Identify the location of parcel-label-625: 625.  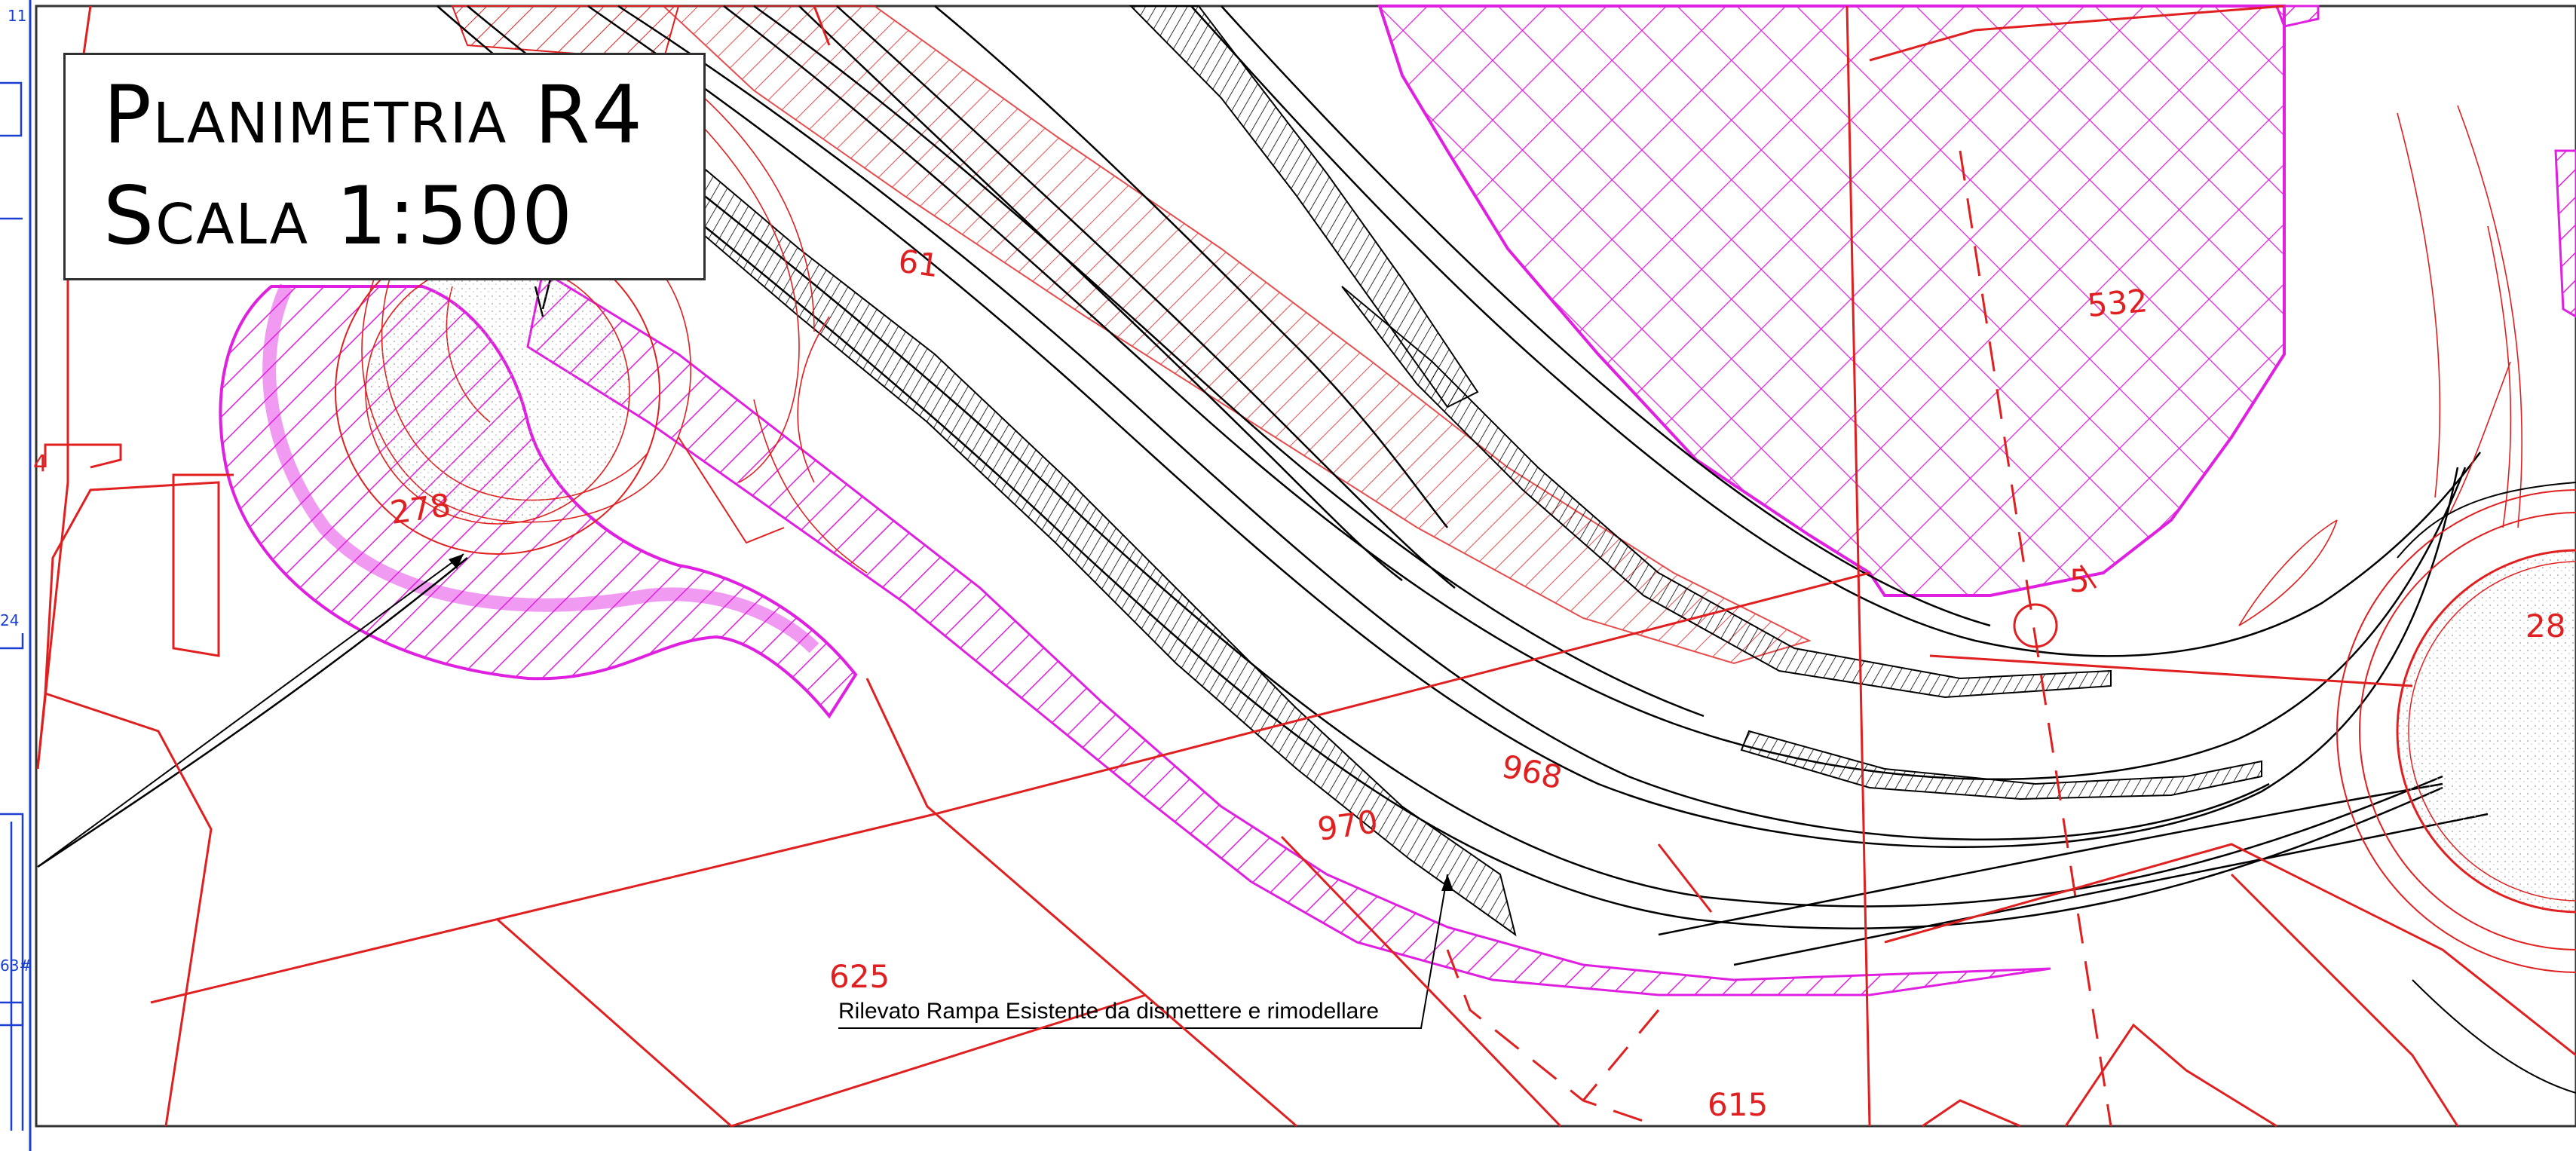
(859, 976).